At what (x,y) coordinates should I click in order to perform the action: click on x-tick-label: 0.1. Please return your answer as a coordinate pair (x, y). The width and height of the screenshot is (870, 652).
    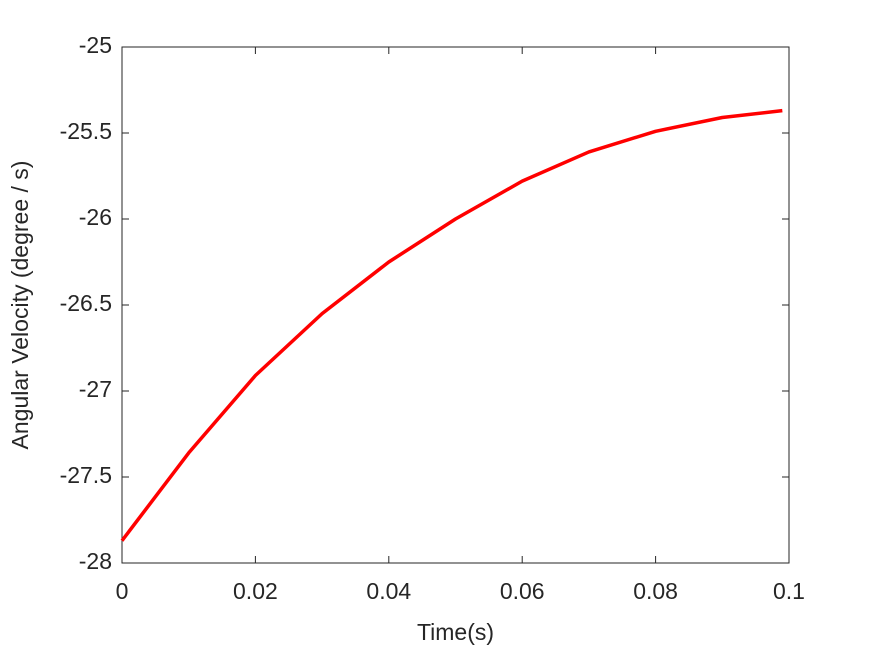
    Looking at the image, I should click on (789, 591).